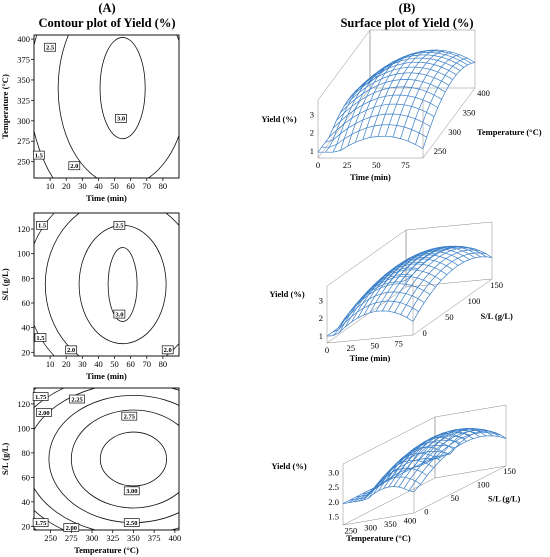 The width and height of the screenshot is (550, 557). What do you see at coordinates (131, 491) in the screenshot?
I see `contour-label: 3.00` at bounding box center [131, 491].